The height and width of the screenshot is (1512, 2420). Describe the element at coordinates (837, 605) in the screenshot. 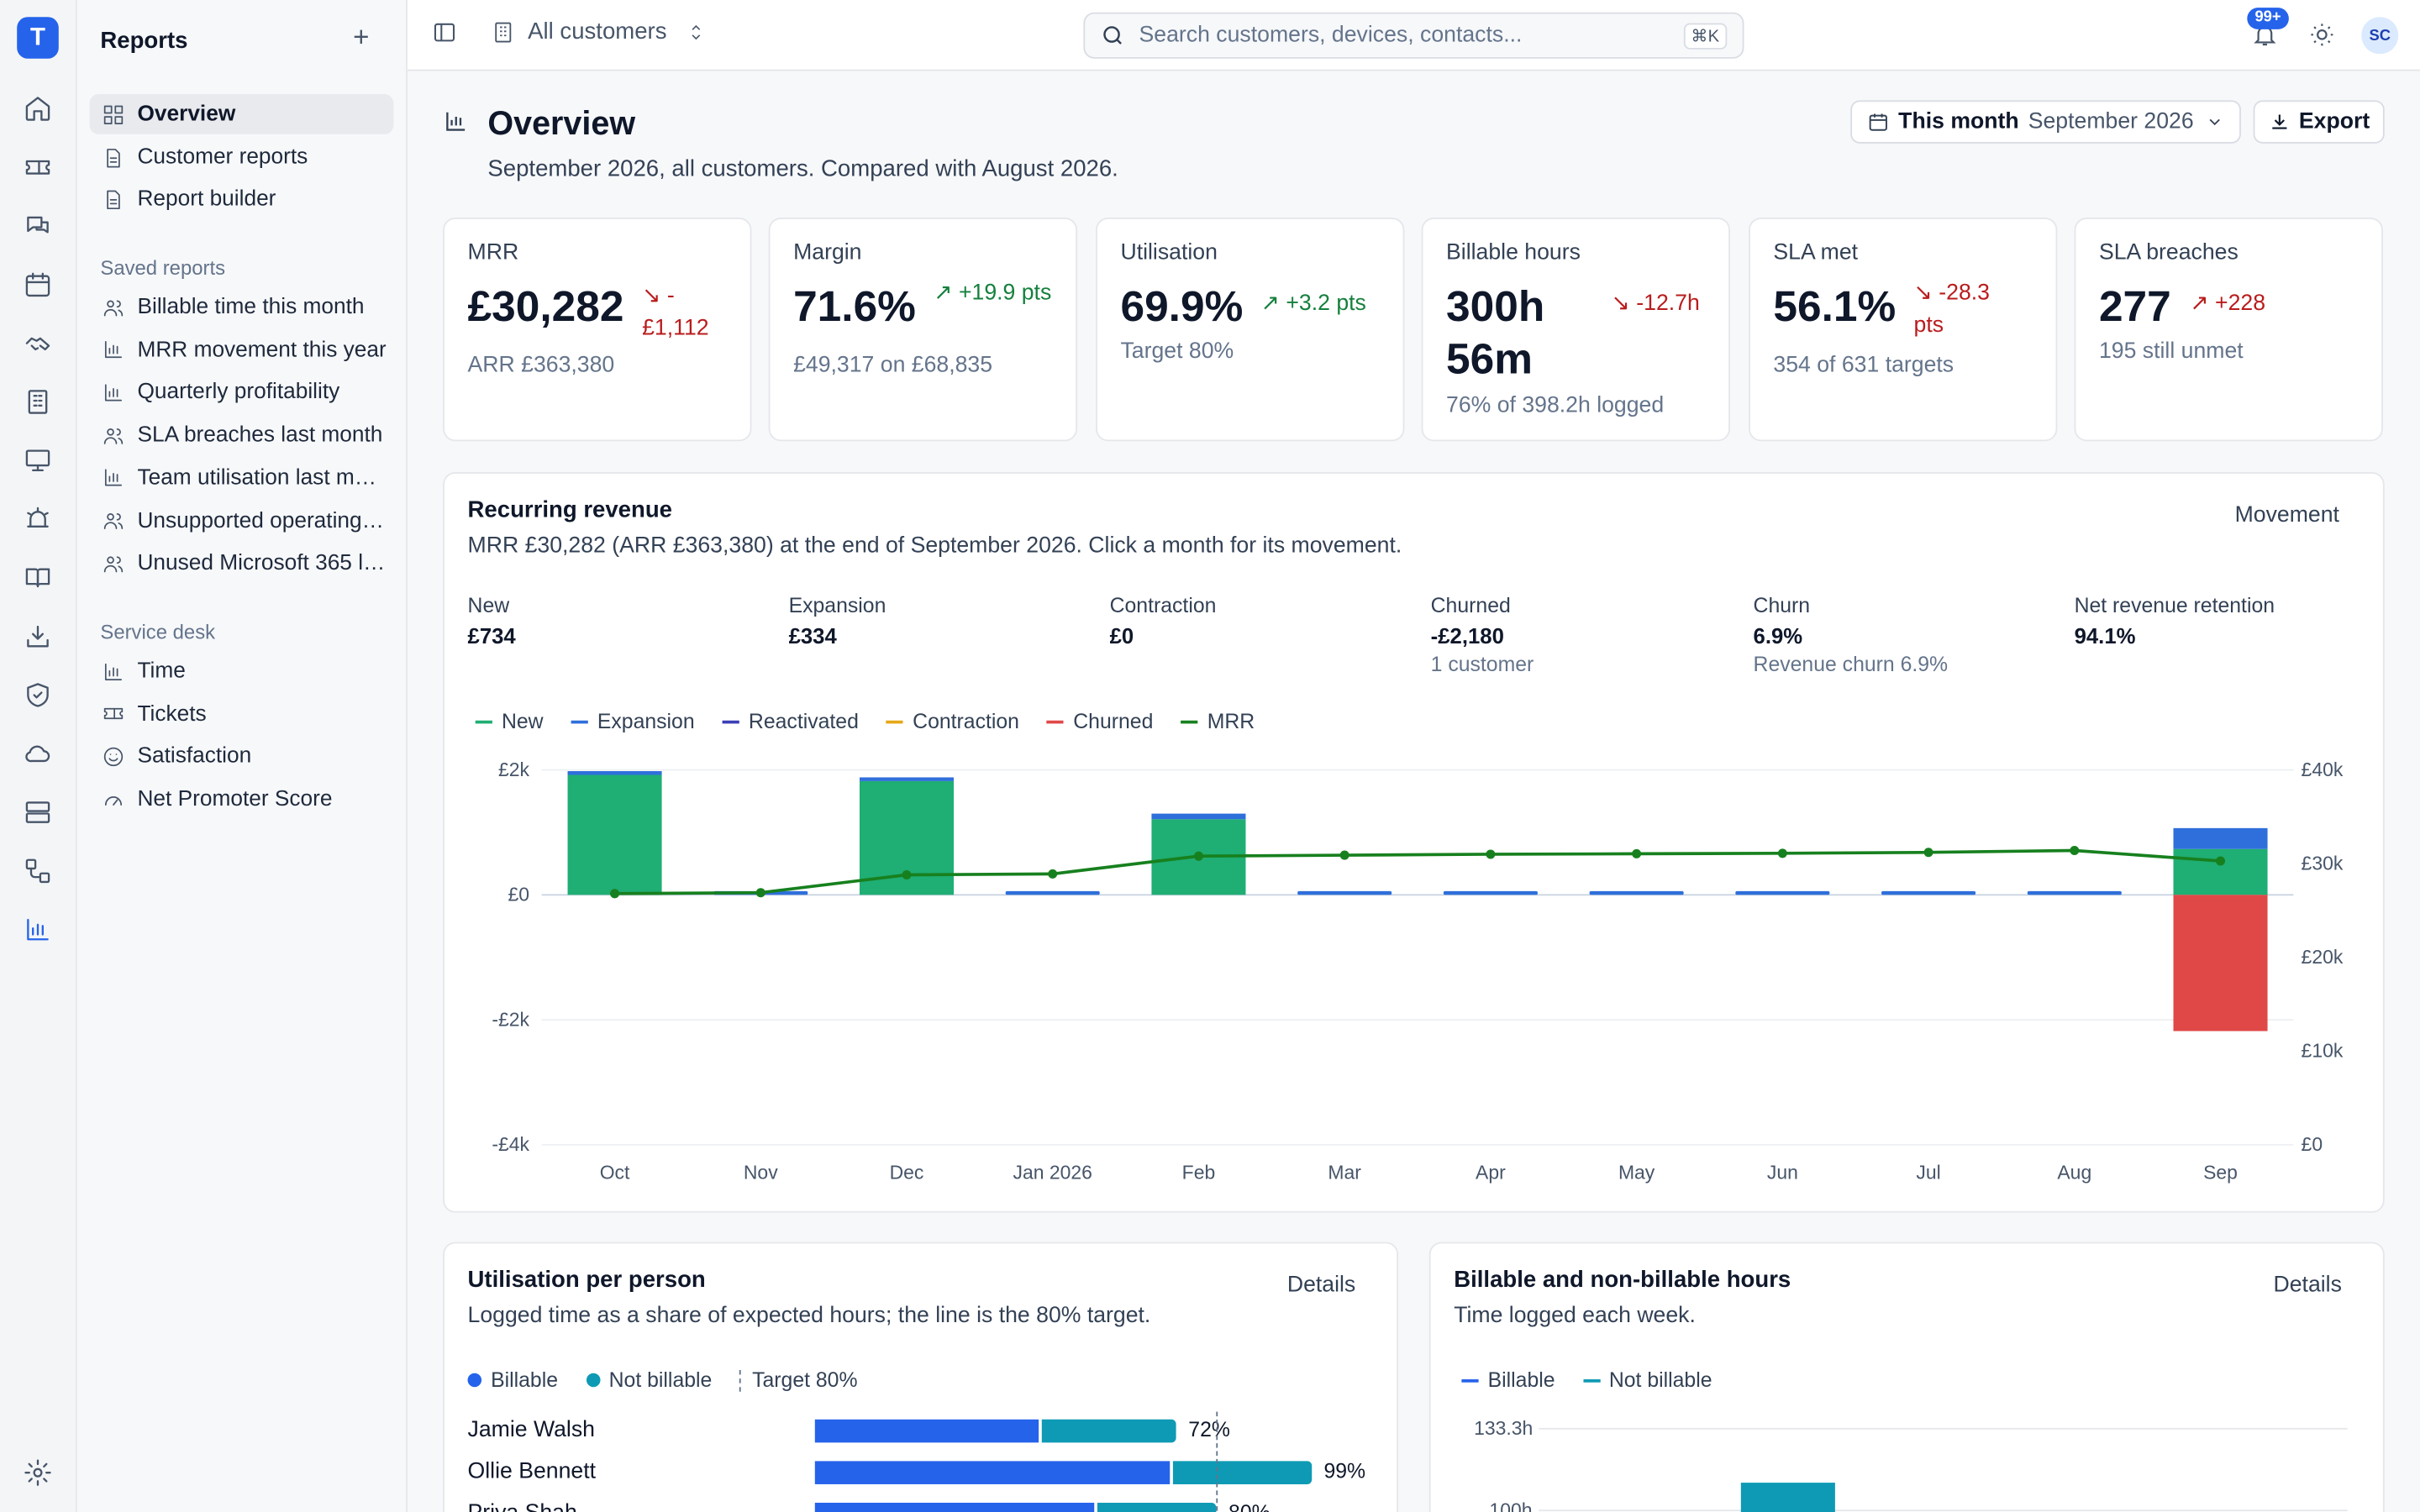

I see `stat-label: Expansion` at that location.